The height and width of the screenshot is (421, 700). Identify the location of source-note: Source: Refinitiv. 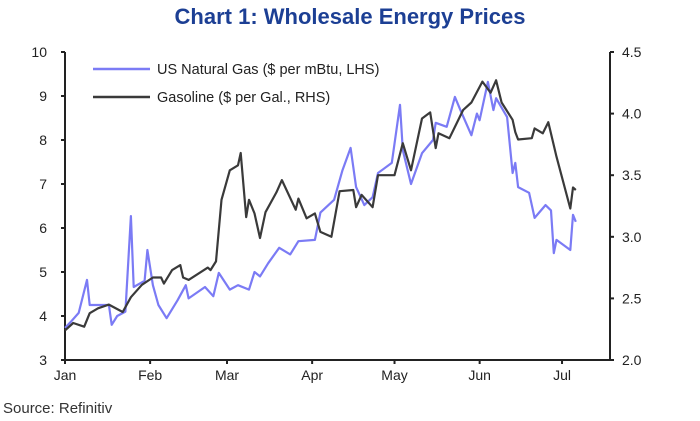
(58, 408).